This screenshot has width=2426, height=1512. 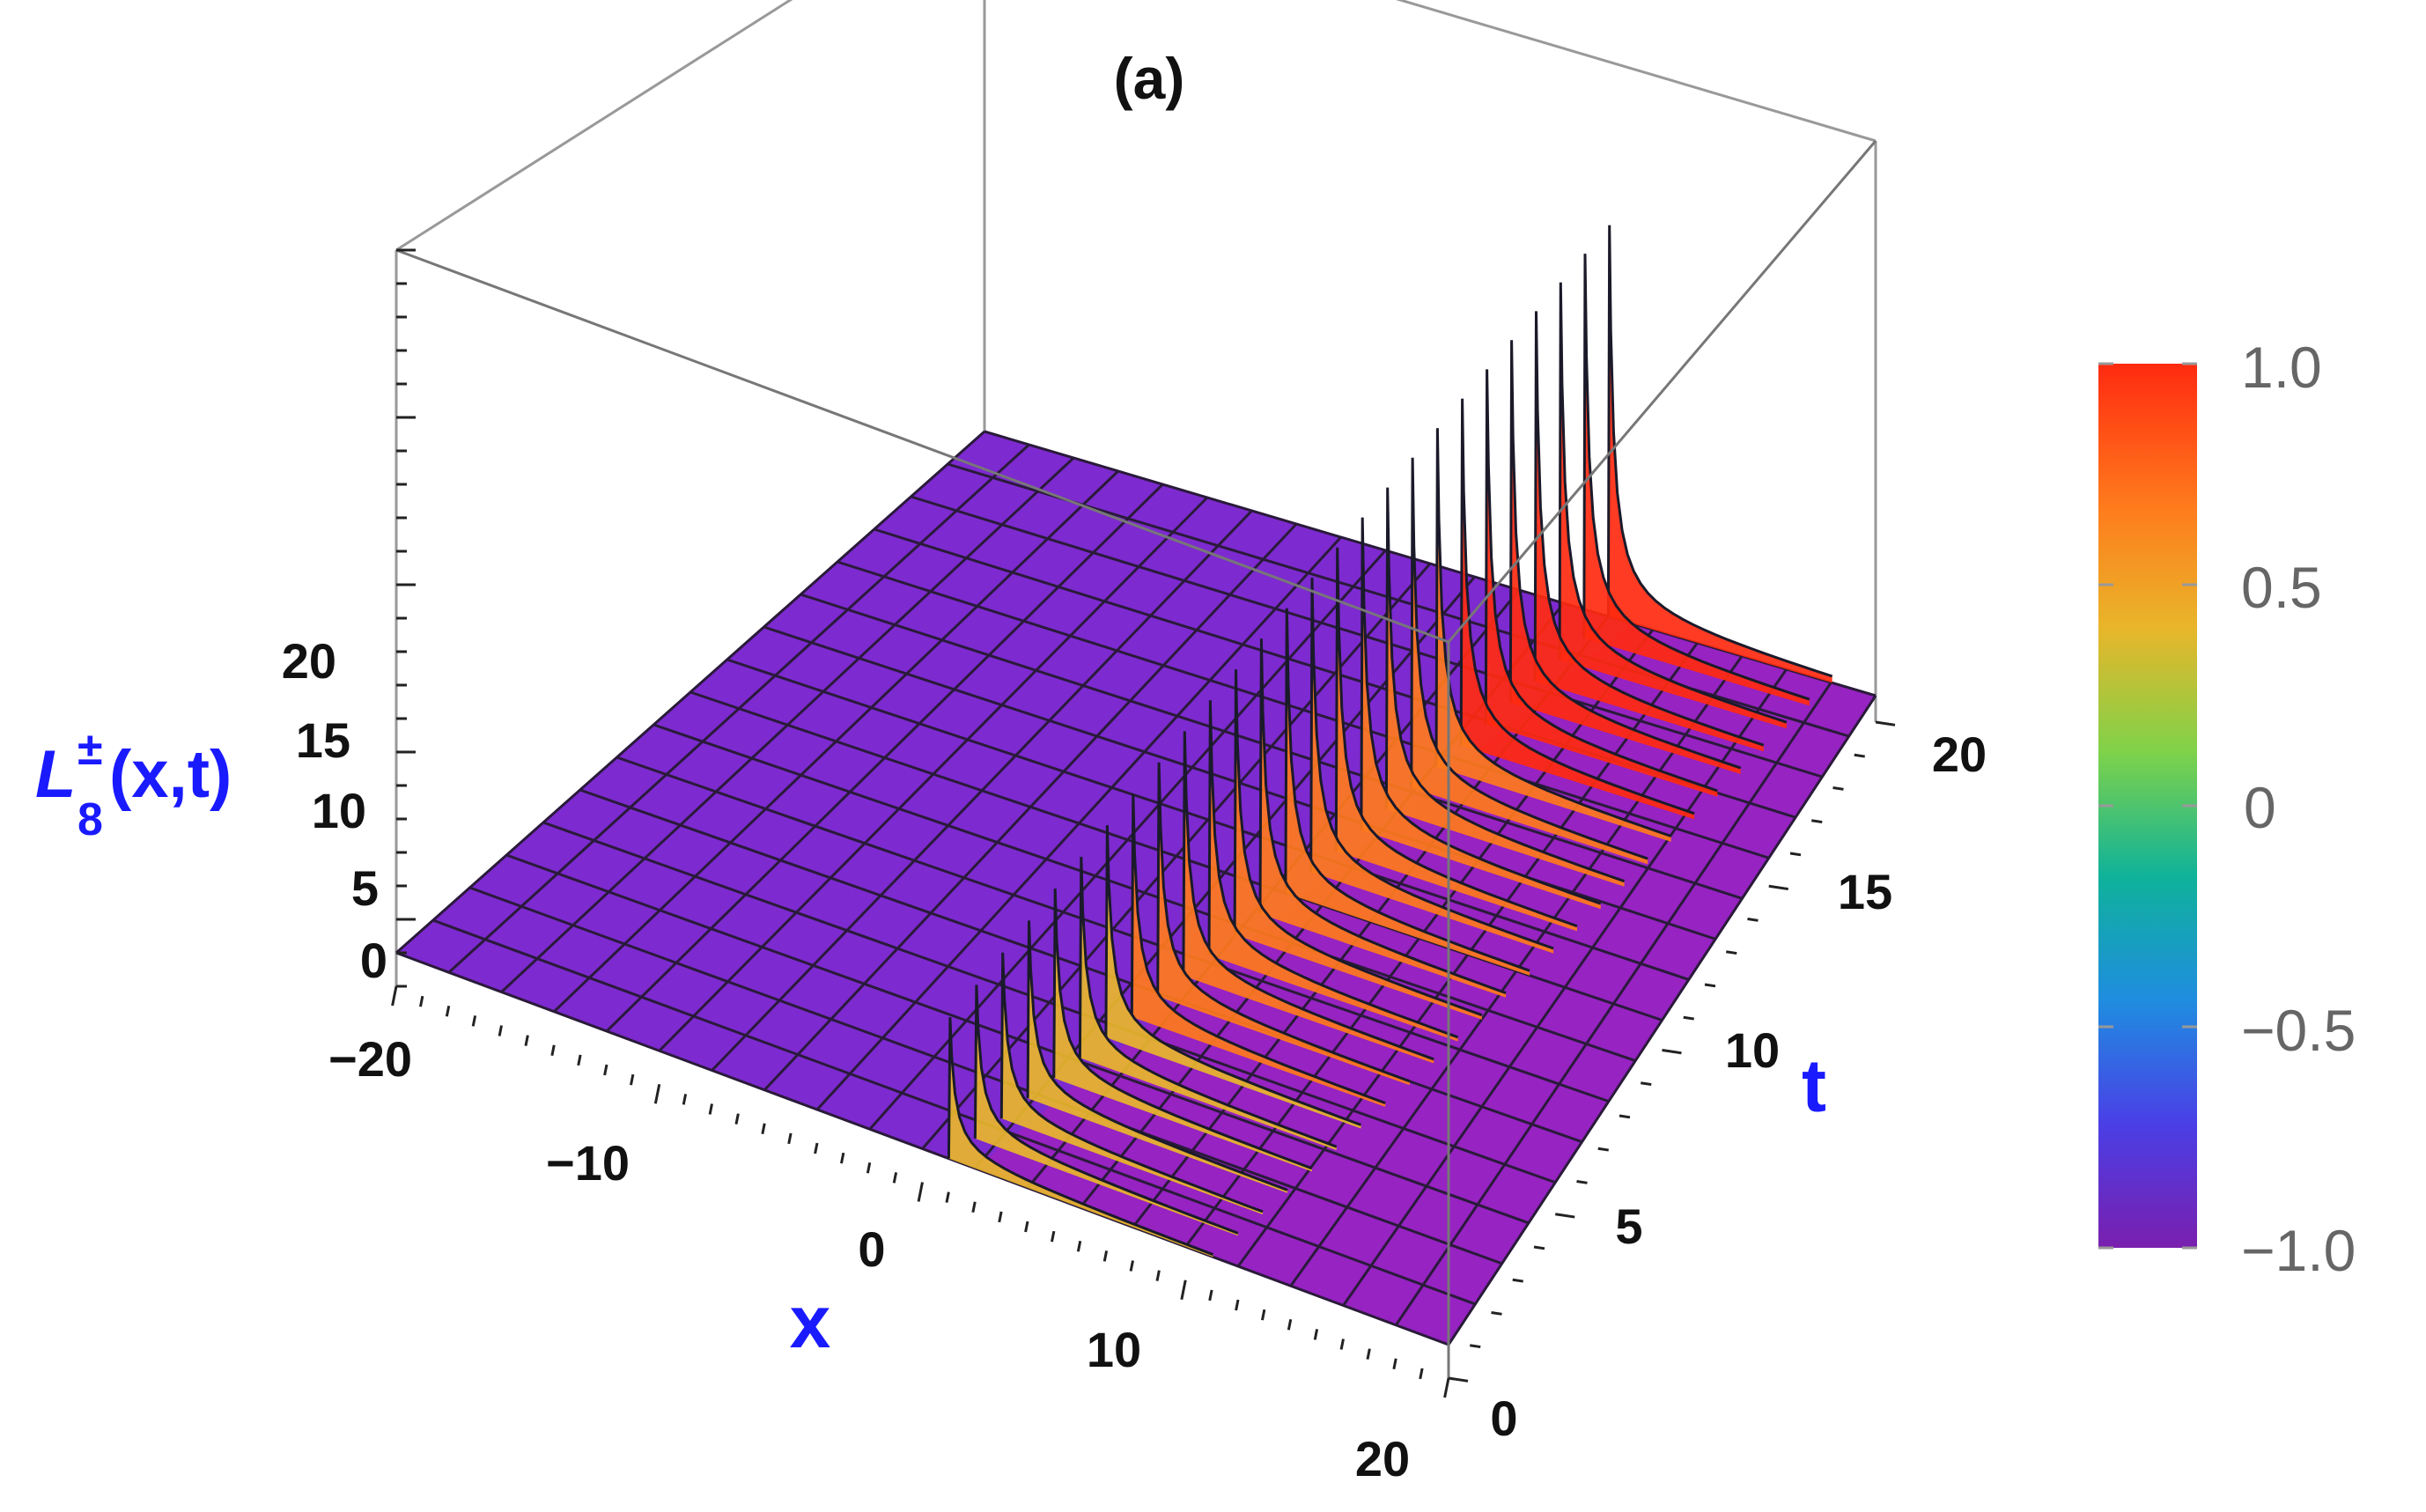 What do you see at coordinates (871, 1249) in the screenshot?
I see `x-tick-label: 0` at bounding box center [871, 1249].